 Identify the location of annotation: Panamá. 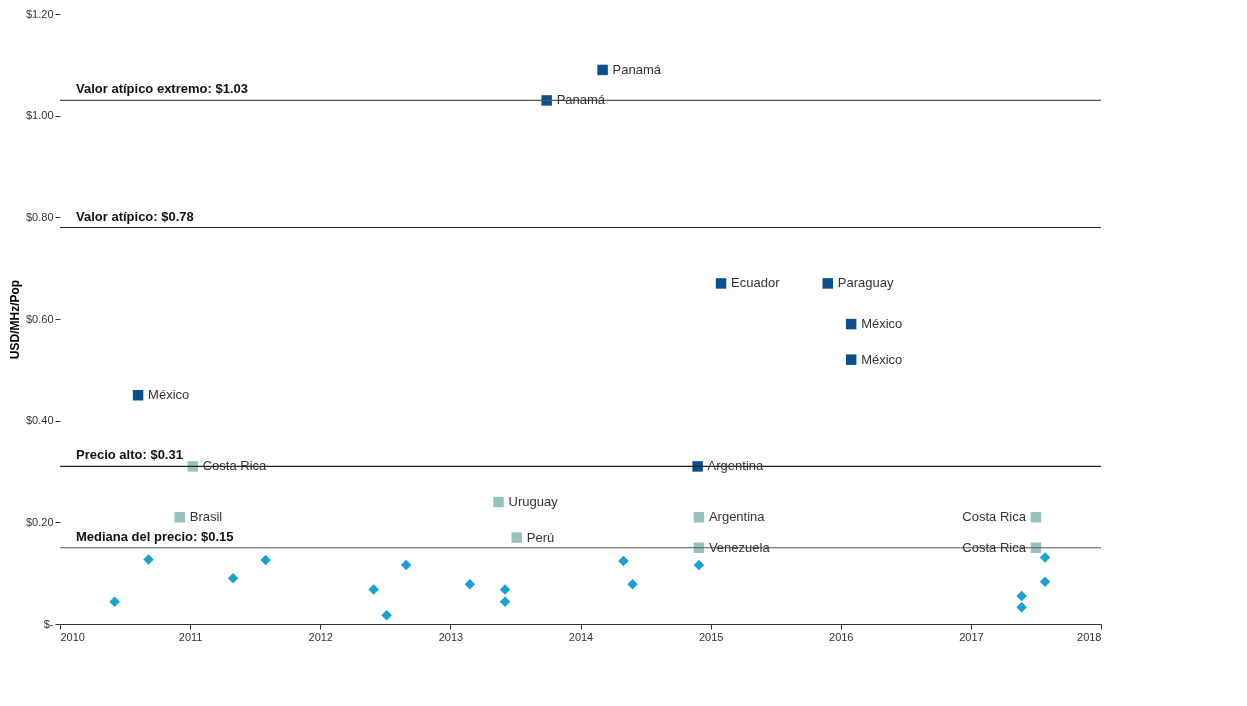
(637, 69).